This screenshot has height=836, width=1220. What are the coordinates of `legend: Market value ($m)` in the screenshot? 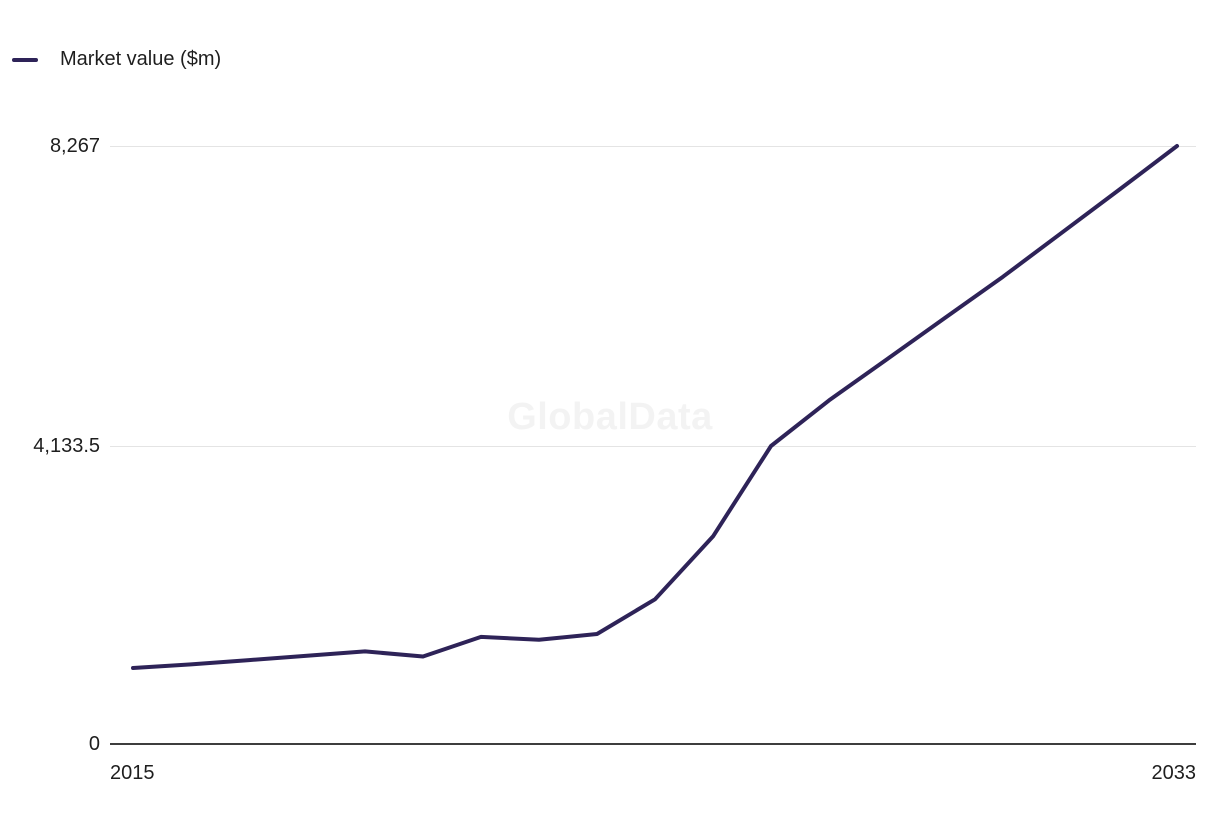 It's located at (116, 59).